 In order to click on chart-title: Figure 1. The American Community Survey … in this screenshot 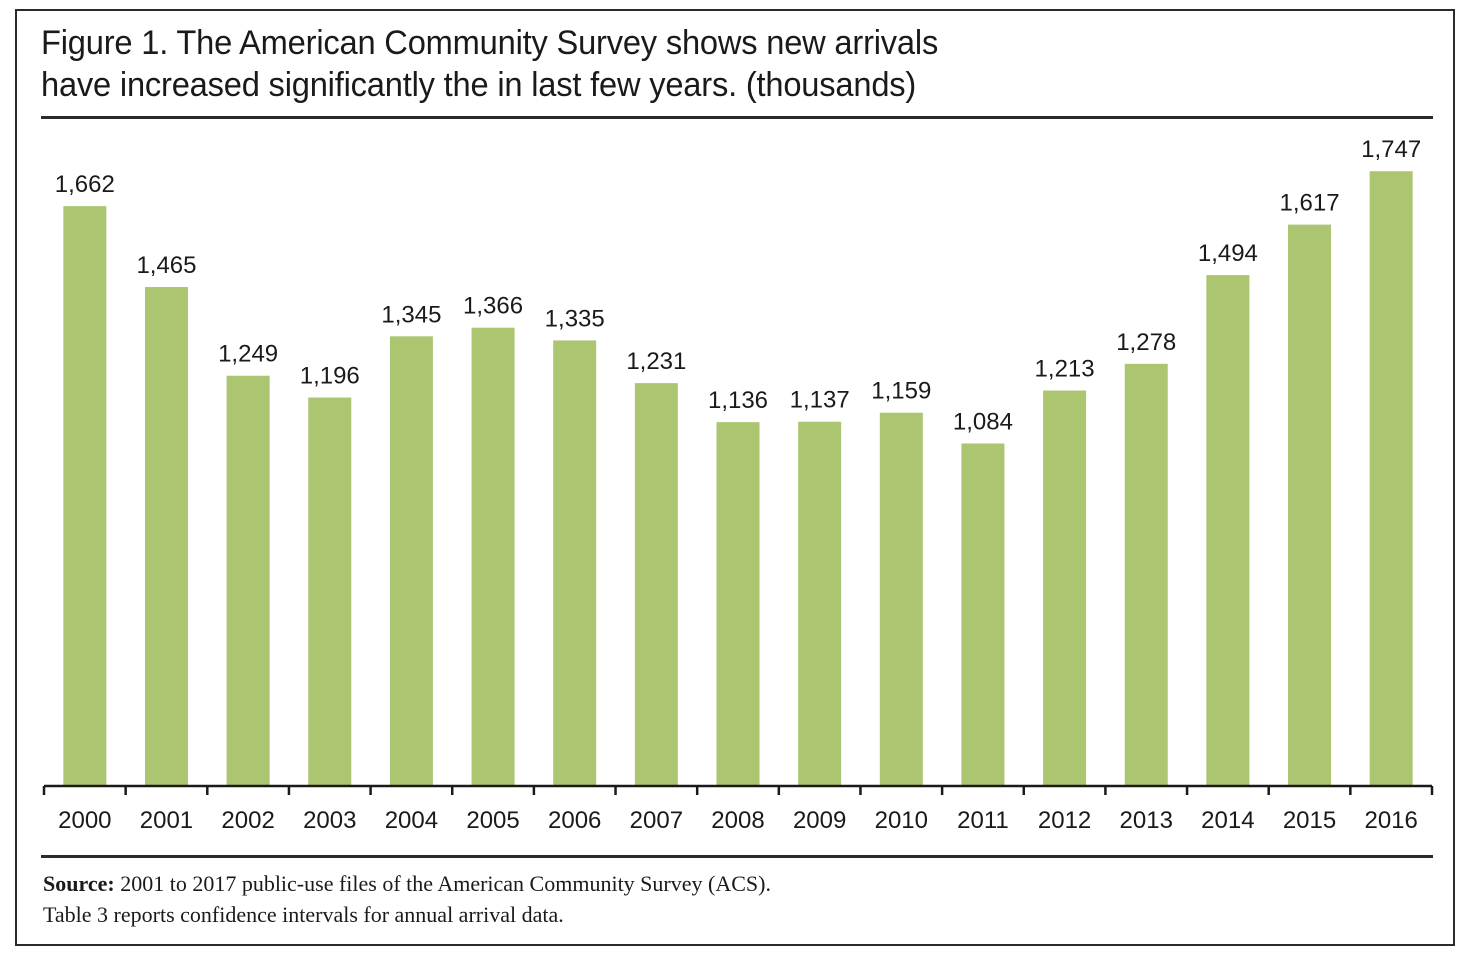, I will do `click(617, 64)`.